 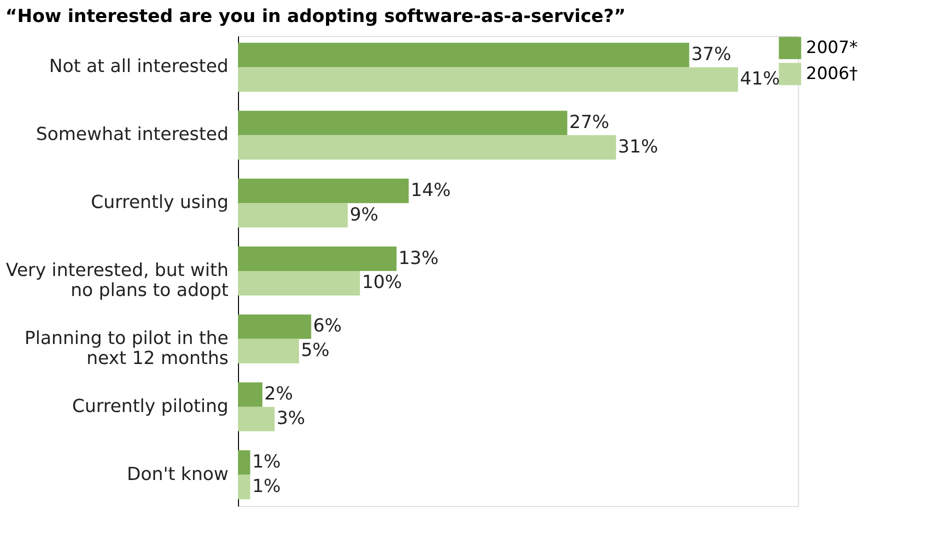 I want to click on data-label: 13%, so click(x=418, y=258).